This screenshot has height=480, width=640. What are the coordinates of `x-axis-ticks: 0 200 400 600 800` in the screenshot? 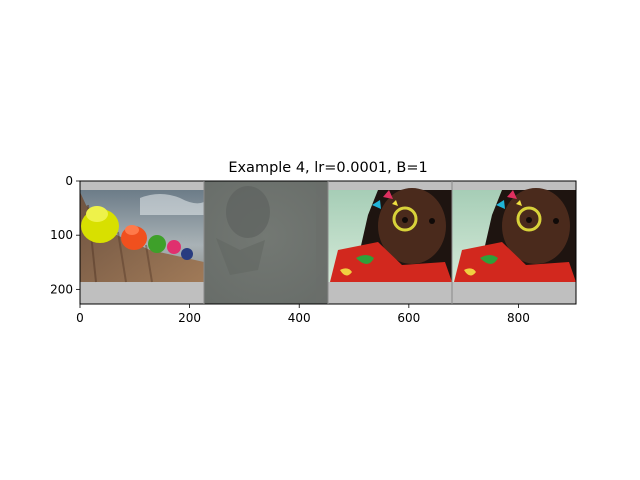 It's located at (303, 314).